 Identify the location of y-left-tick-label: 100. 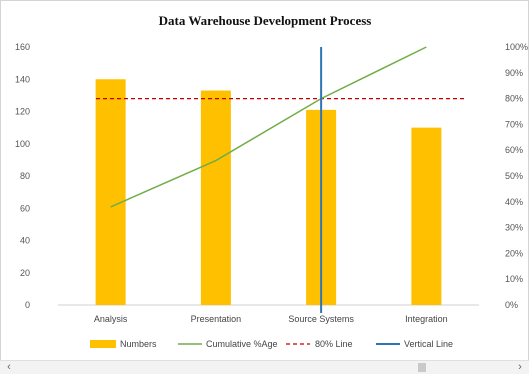
(22, 144).